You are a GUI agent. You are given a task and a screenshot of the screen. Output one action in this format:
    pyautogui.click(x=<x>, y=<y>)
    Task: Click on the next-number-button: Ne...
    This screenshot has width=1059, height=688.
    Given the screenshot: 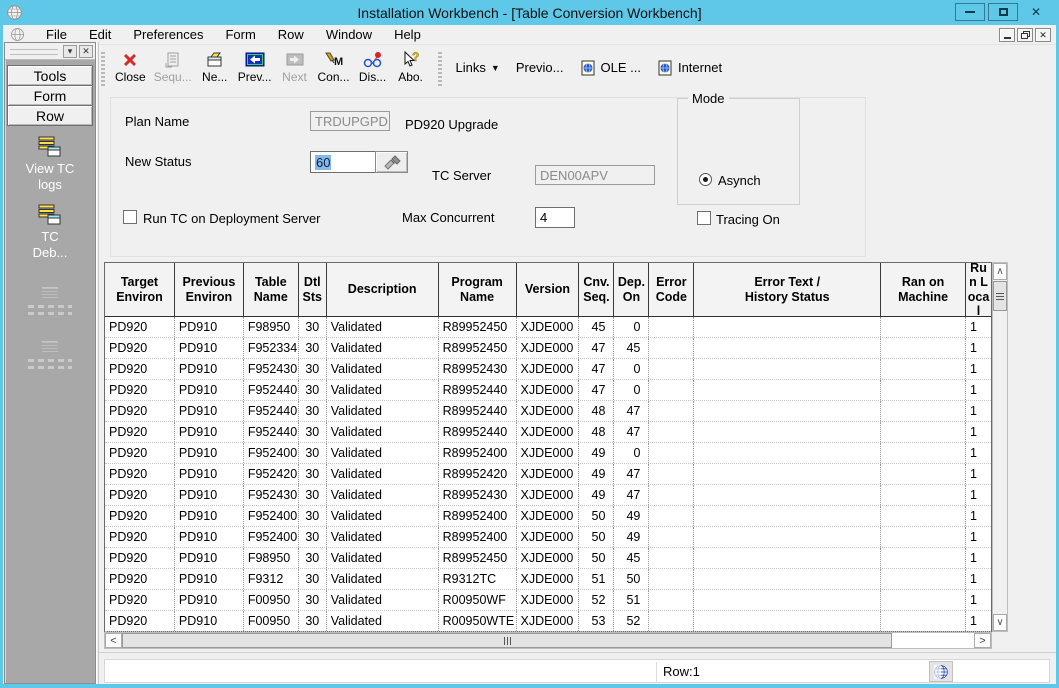 What is the action you would take?
    pyautogui.click(x=215, y=67)
    